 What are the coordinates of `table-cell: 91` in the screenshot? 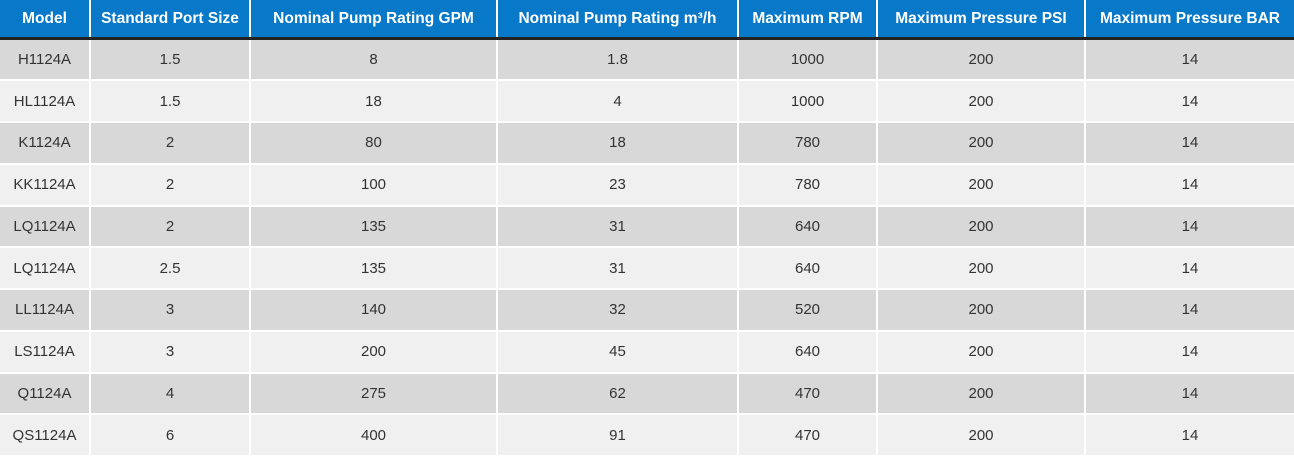 It's located at (618, 435).